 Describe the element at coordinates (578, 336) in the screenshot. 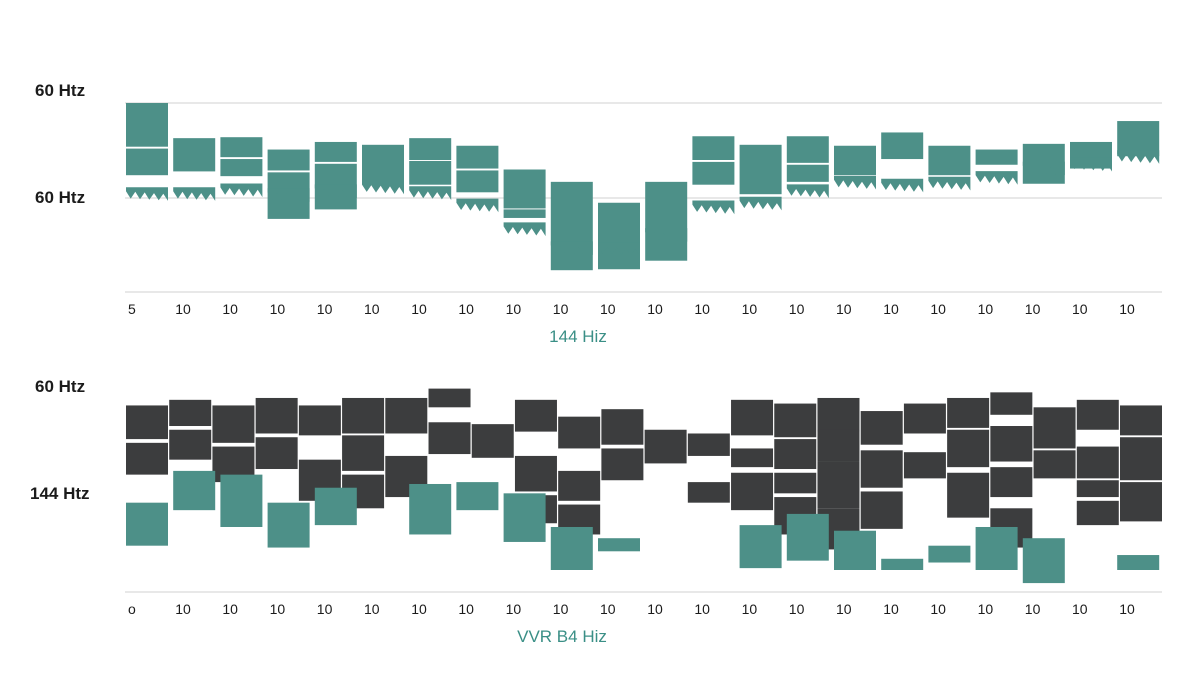

I see `x-axis-title-top: 144 Hiz` at that location.